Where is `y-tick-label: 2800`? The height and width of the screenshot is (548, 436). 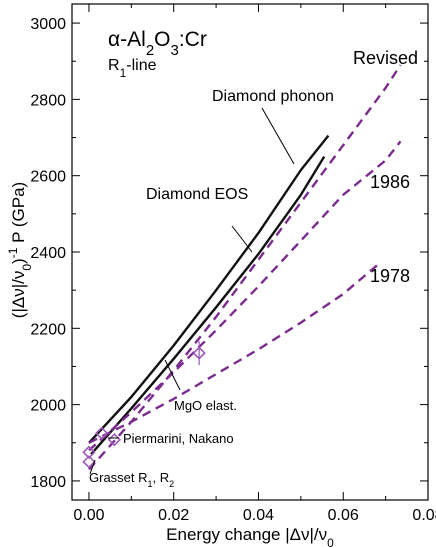
y-tick-label: 2800 is located at coordinates (48, 100).